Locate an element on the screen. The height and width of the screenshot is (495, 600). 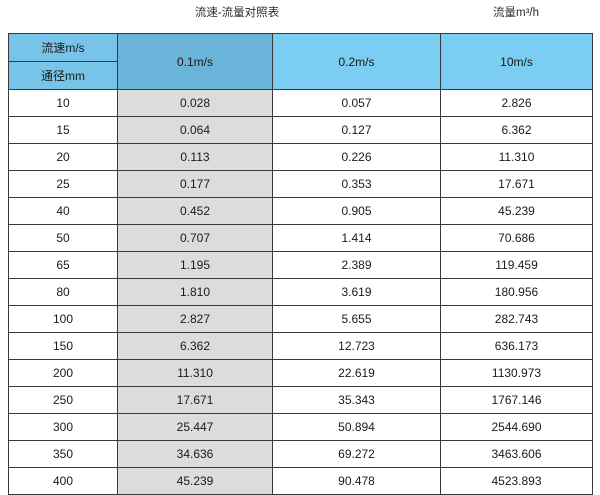
table-row: 100 2.827 5.655 282.743 is located at coordinates (300, 319).